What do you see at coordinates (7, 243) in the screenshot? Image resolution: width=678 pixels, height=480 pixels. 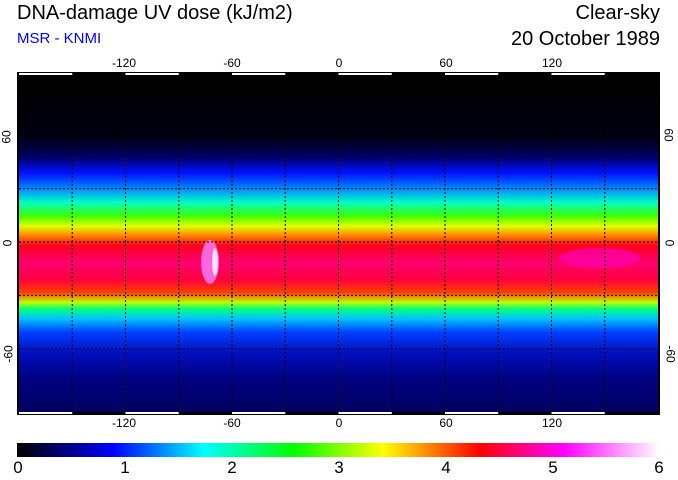 I see `lat-label-left: 0` at bounding box center [7, 243].